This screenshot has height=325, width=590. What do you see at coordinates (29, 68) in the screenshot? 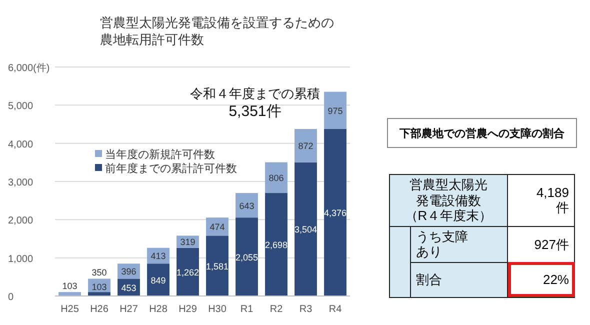
I see `y-tick-label: 6,000(件)` at bounding box center [29, 68].